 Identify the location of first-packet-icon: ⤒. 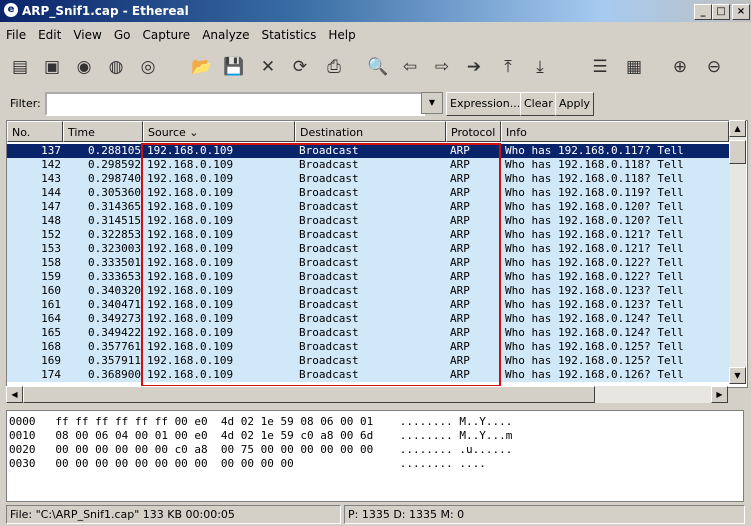
(508, 67).